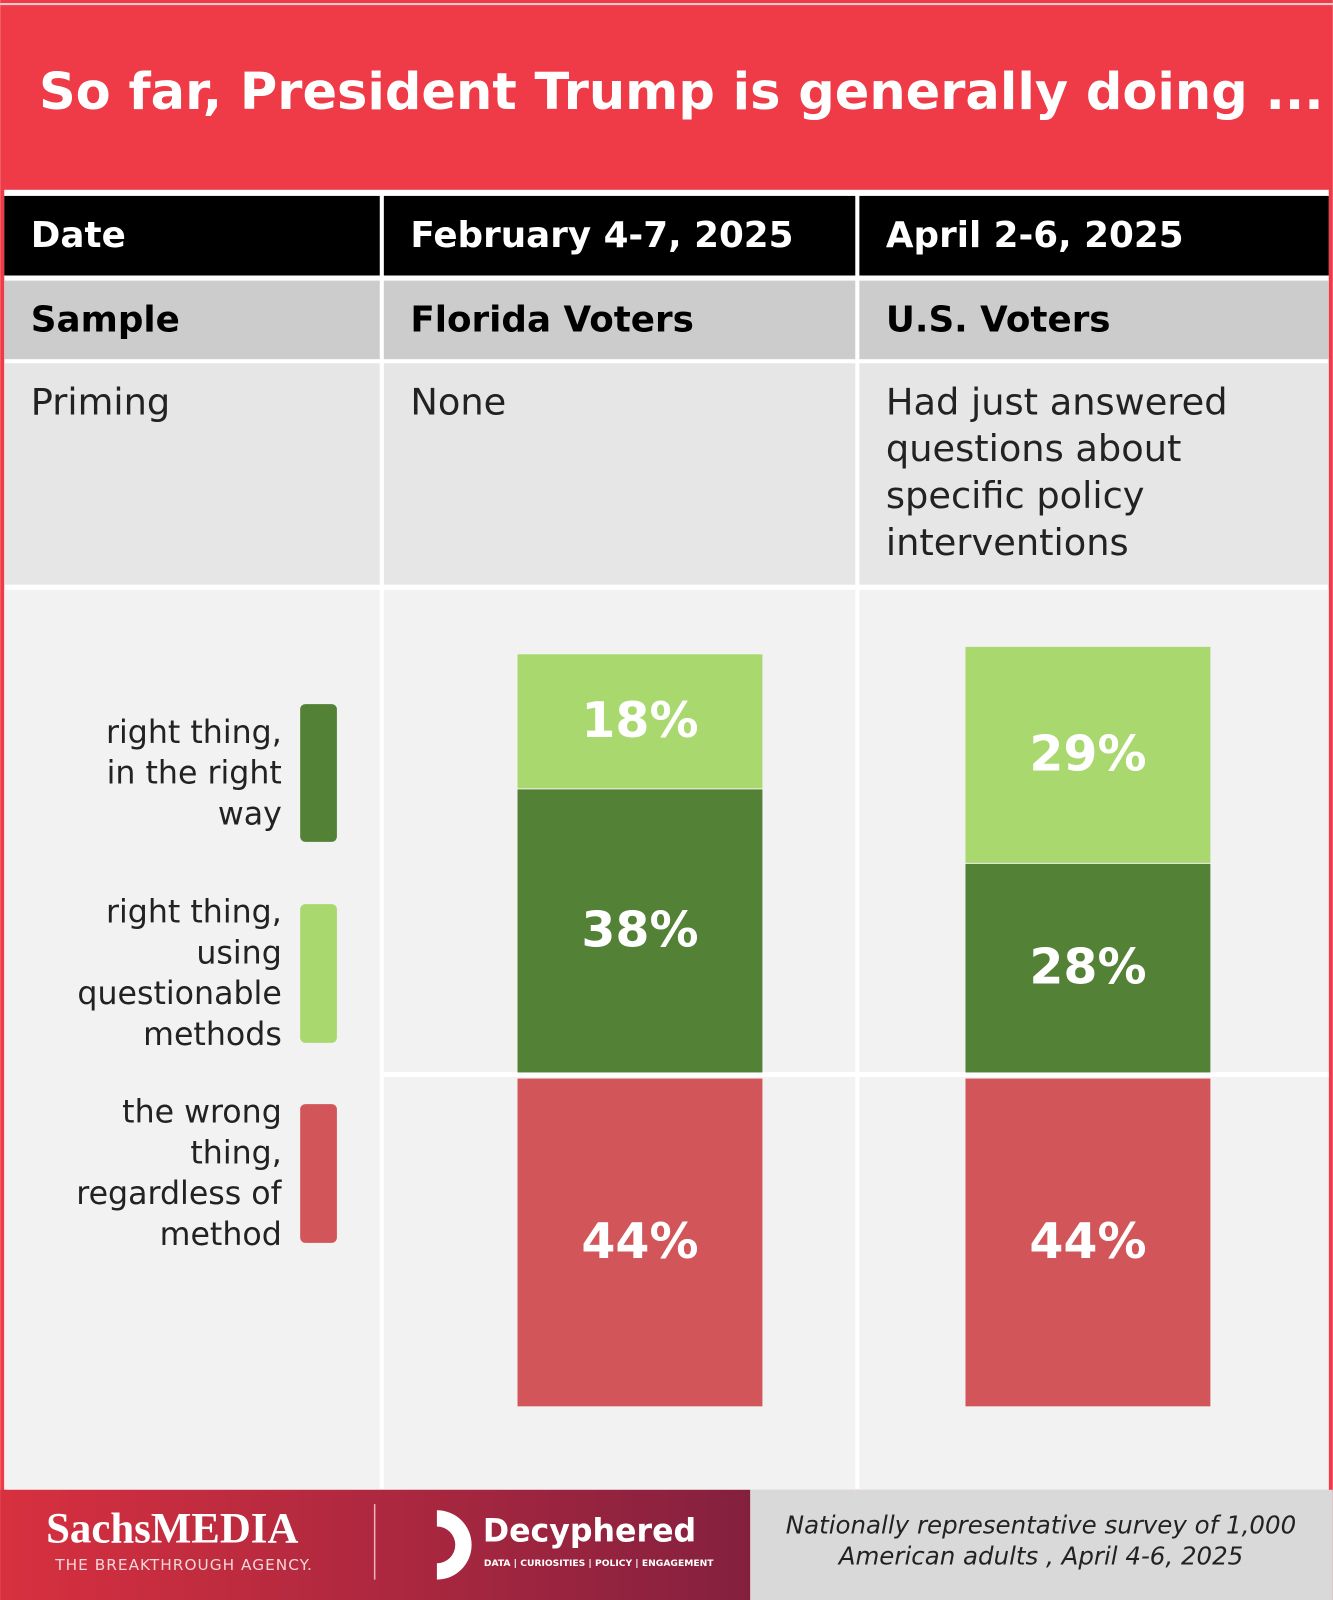 This screenshot has width=1333, height=1600. I want to click on legend-label-box: right thing, using questionable methods, so click(156, 973).